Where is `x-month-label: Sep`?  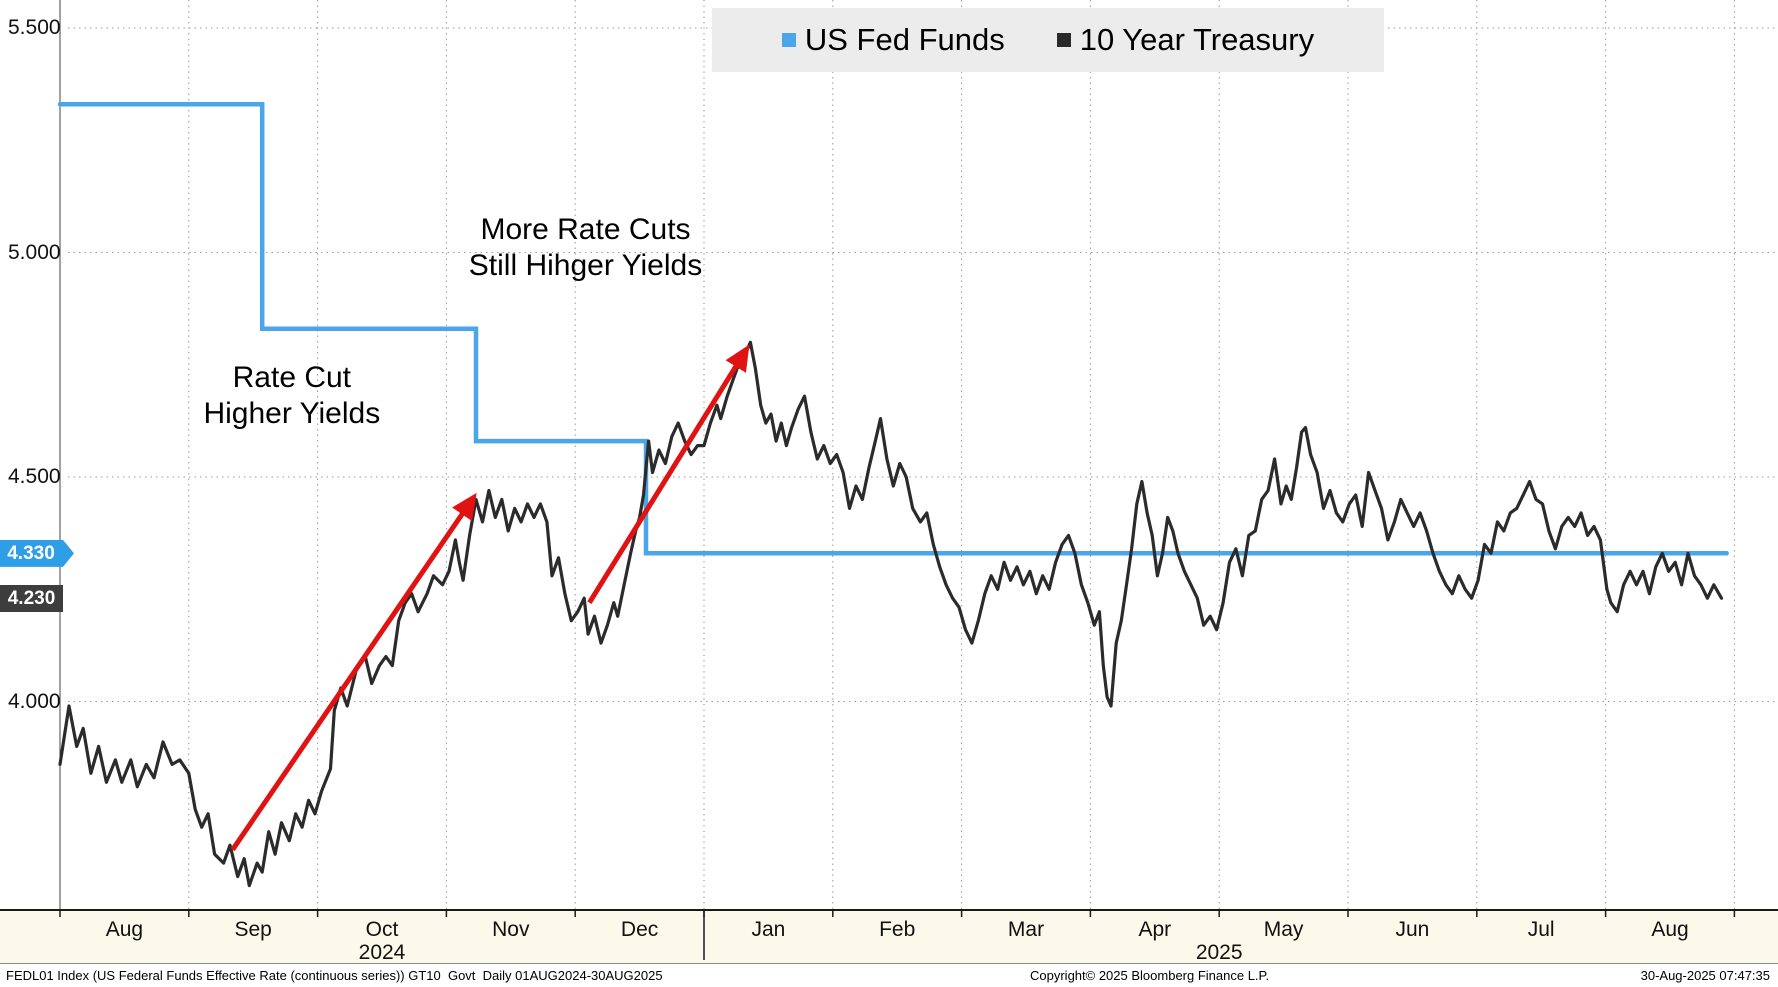
x-month-label: Sep is located at coordinates (253, 929).